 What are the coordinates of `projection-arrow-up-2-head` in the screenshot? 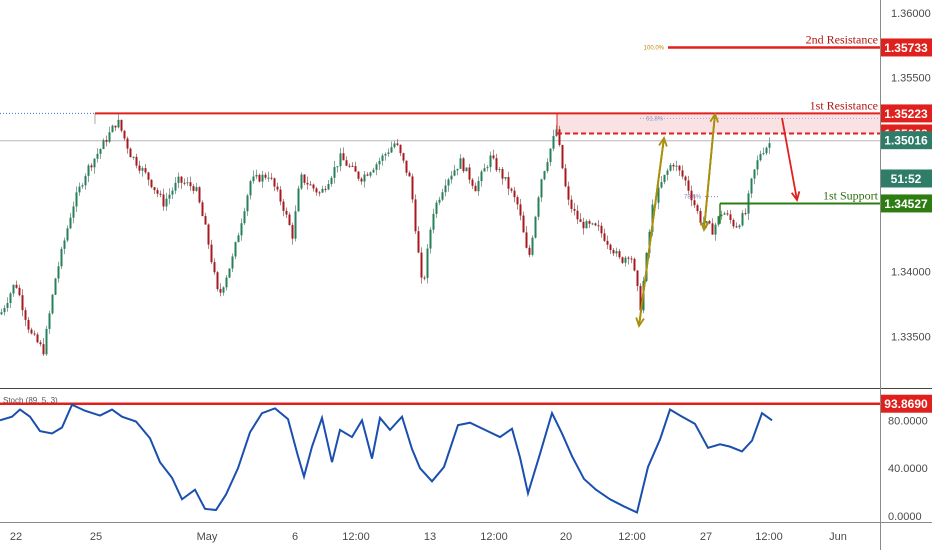 It's located at (714, 117).